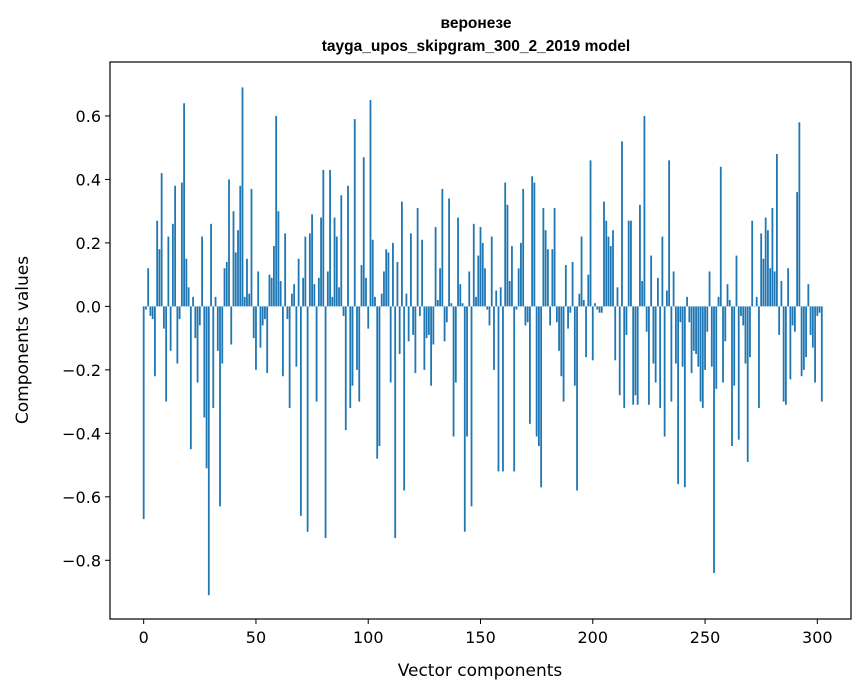 The height and width of the screenshot is (696, 867). Describe the element at coordinates (476, 23) in the screenshot. I see `chart-title: веронезе` at that location.